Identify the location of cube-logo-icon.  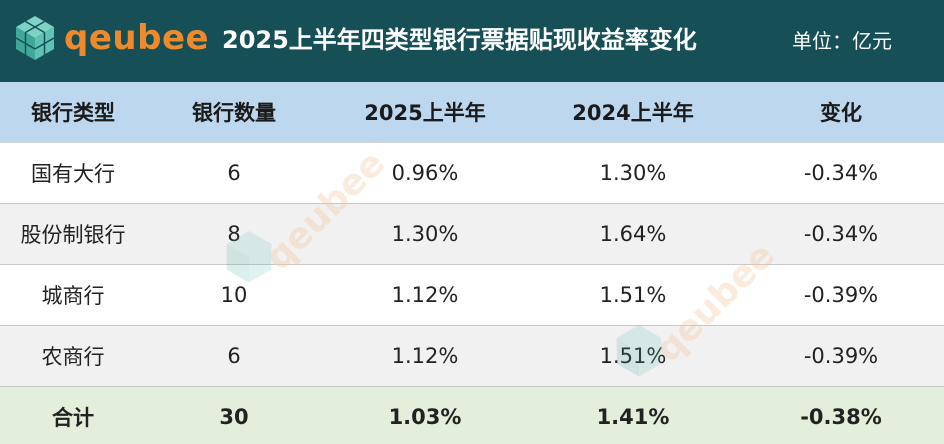
(35, 39).